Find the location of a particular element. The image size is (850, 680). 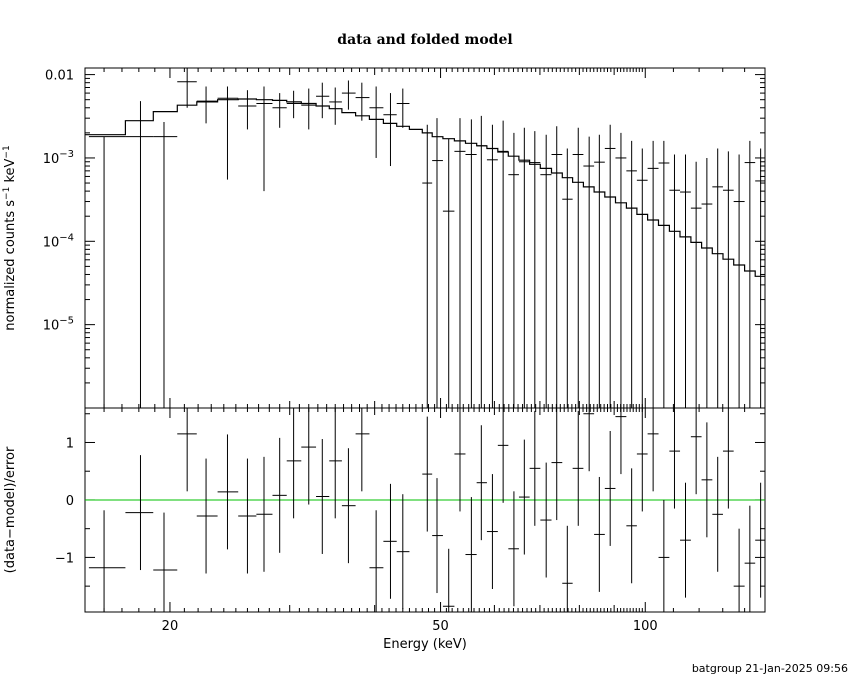

x-axis-label: Energy (keV) is located at coordinates (425, 644).